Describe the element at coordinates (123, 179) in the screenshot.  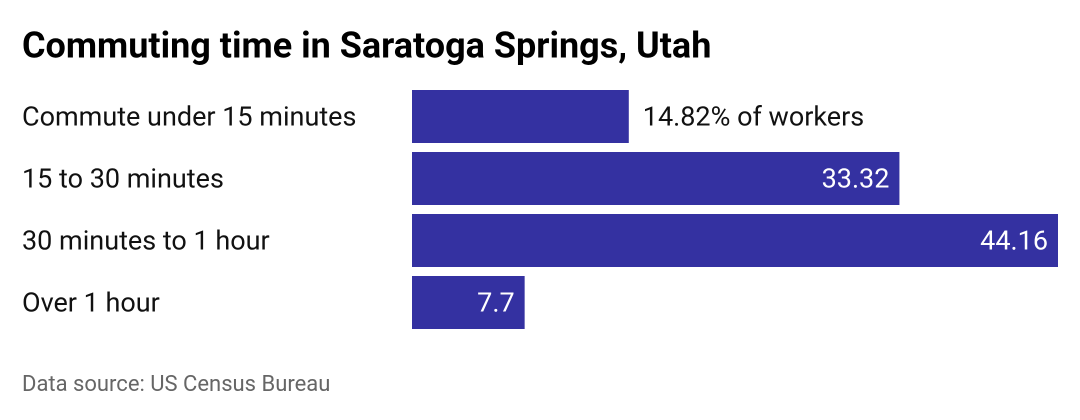
I see `category-label: 15 to 30 minutes` at that location.